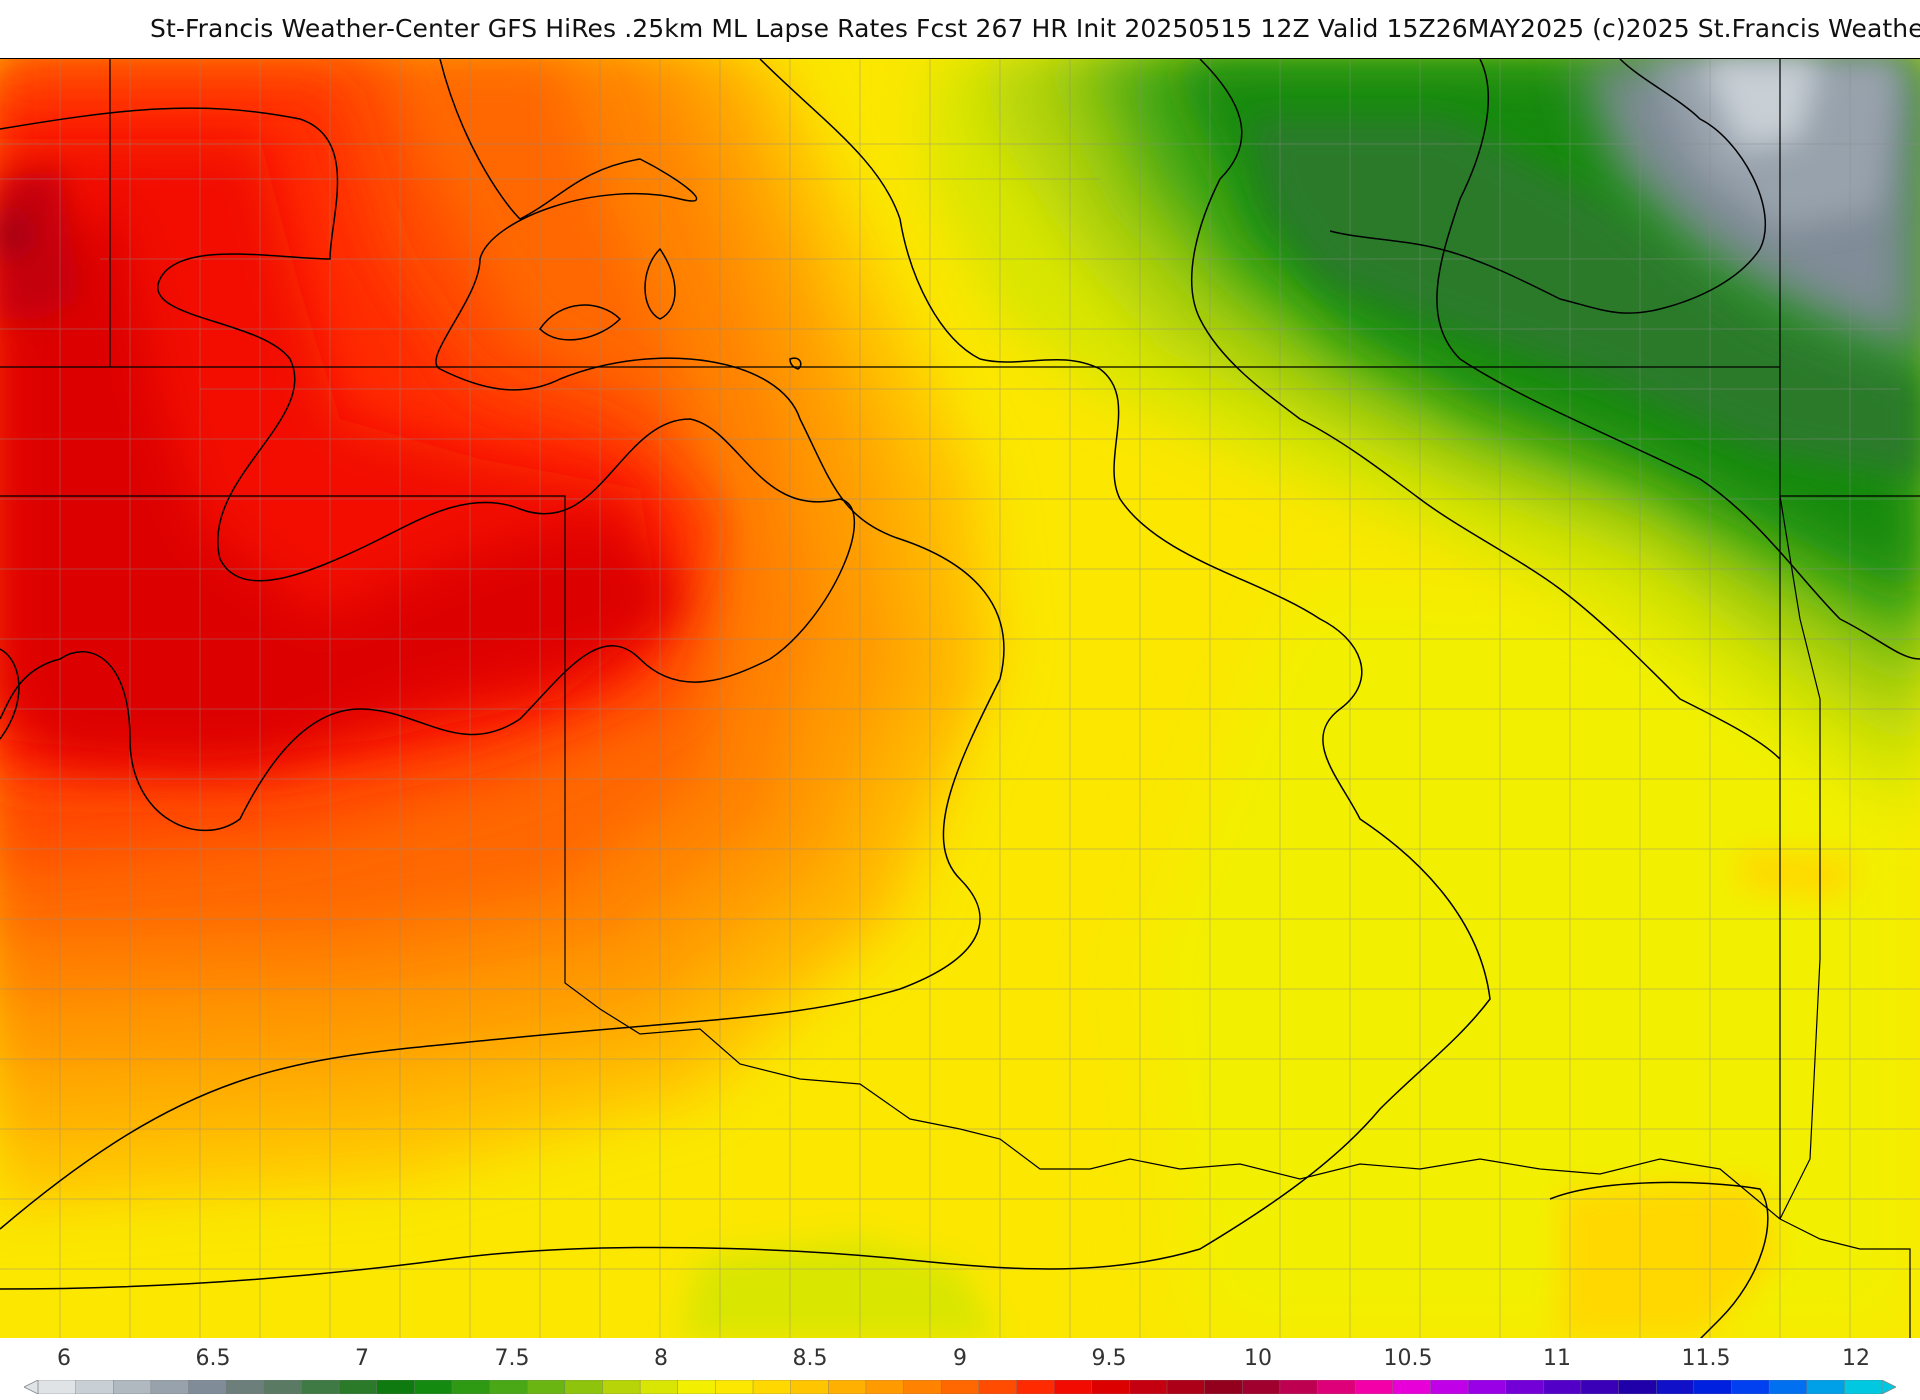 Image resolution: width=1920 pixels, height=1400 pixels. What do you see at coordinates (1888, 1387) in the screenshot?
I see `colorbar-high-arrow` at bounding box center [1888, 1387].